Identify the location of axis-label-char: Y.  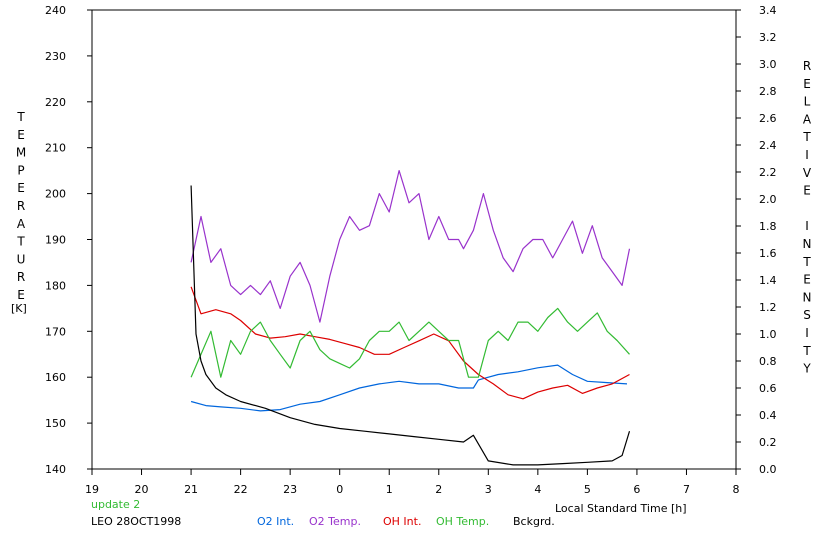
(806, 369).